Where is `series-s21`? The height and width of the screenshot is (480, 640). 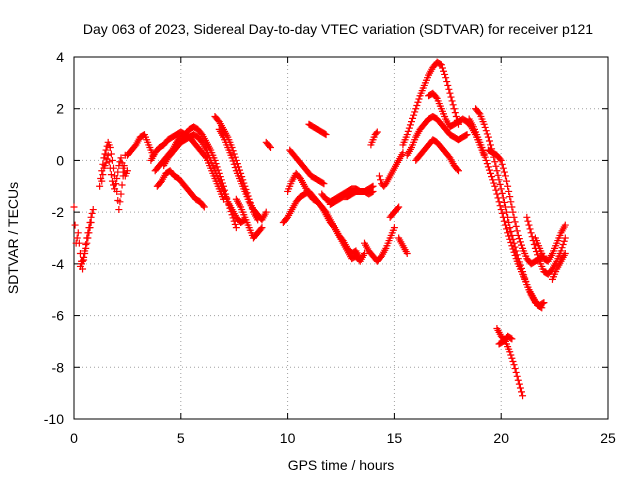 series-s21 is located at coordinates (374, 138).